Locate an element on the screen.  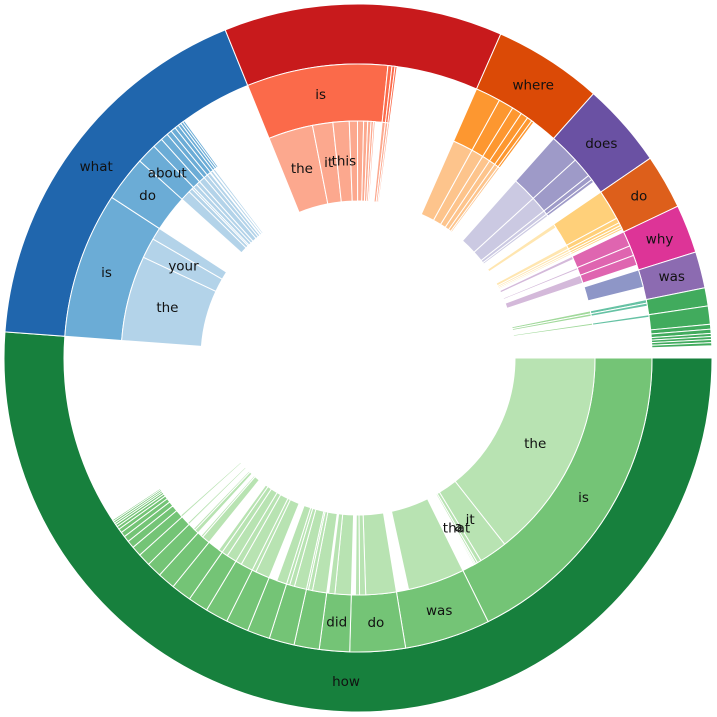
sunburst-segment-was-label: was is located at coordinates (672, 277).